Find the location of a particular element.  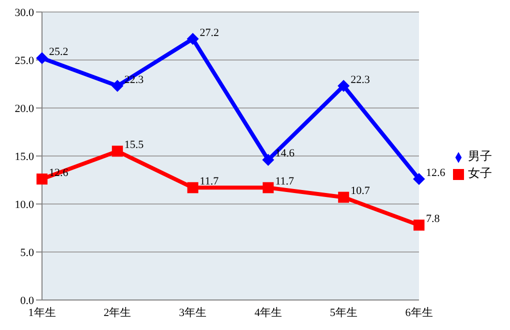

legend-label: 男子 is located at coordinates (480, 156).